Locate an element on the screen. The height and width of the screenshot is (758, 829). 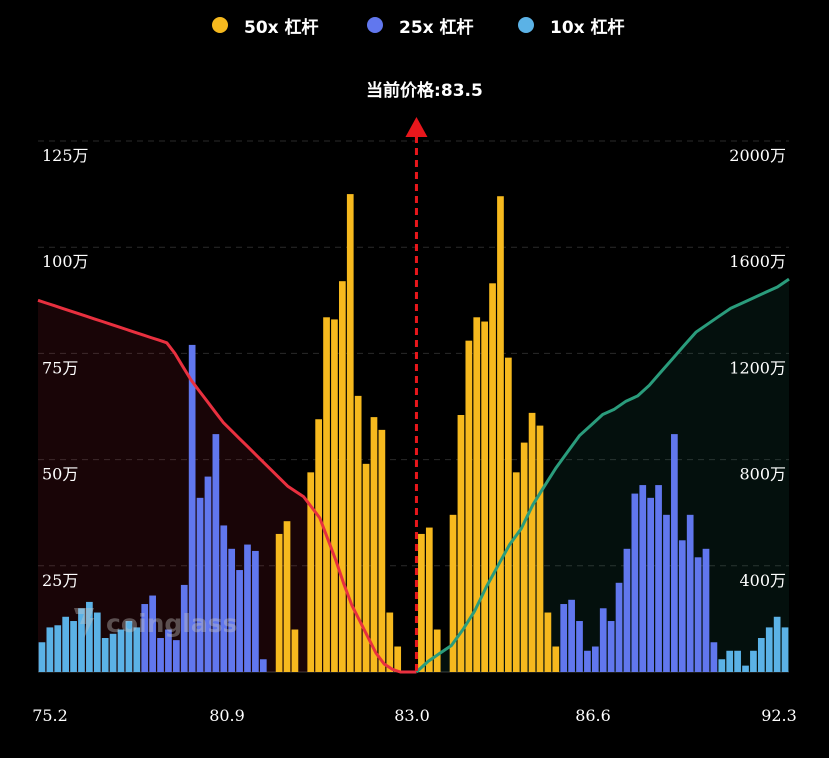
x-tick-label: 83.0 is located at coordinates (412, 715).